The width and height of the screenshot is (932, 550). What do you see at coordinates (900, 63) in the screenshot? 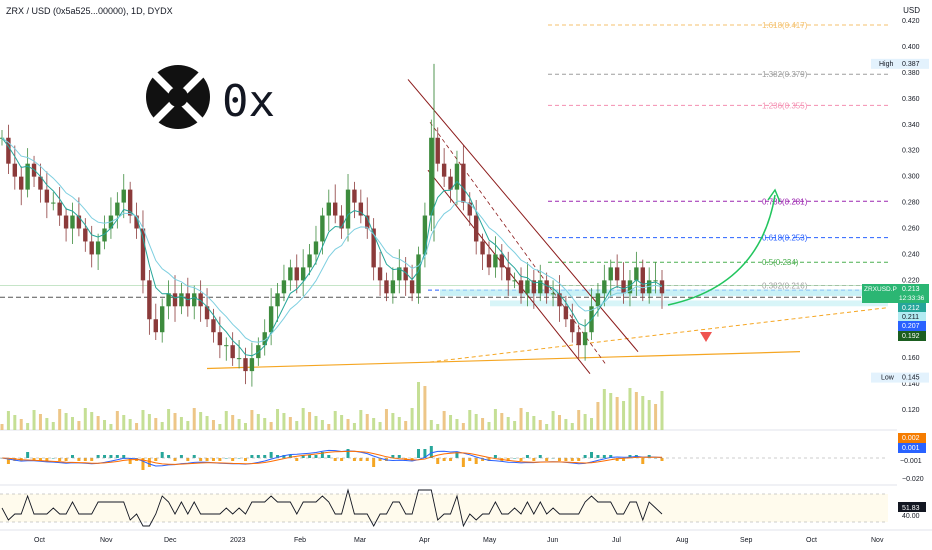
I see `high-tag` at bounding box center [900, 63].